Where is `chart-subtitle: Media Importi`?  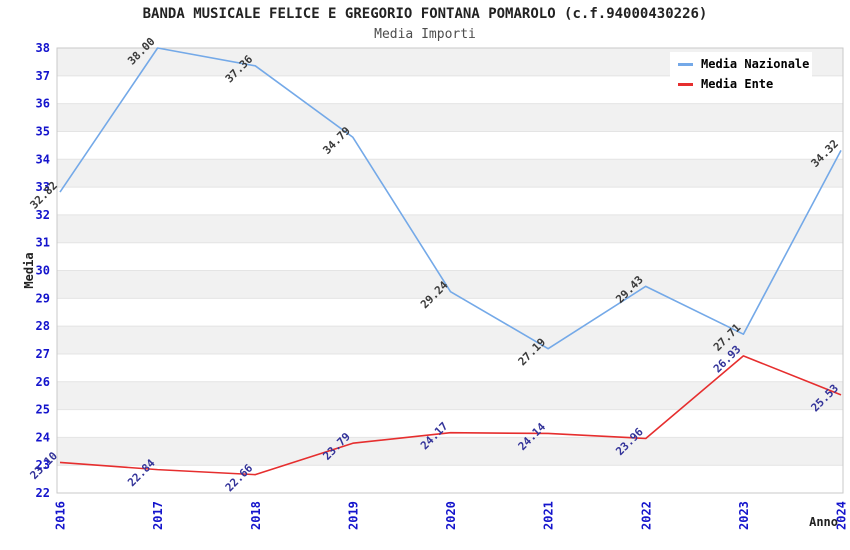 chart-subtitle: Media Importi is located at coordinates (425, 34).